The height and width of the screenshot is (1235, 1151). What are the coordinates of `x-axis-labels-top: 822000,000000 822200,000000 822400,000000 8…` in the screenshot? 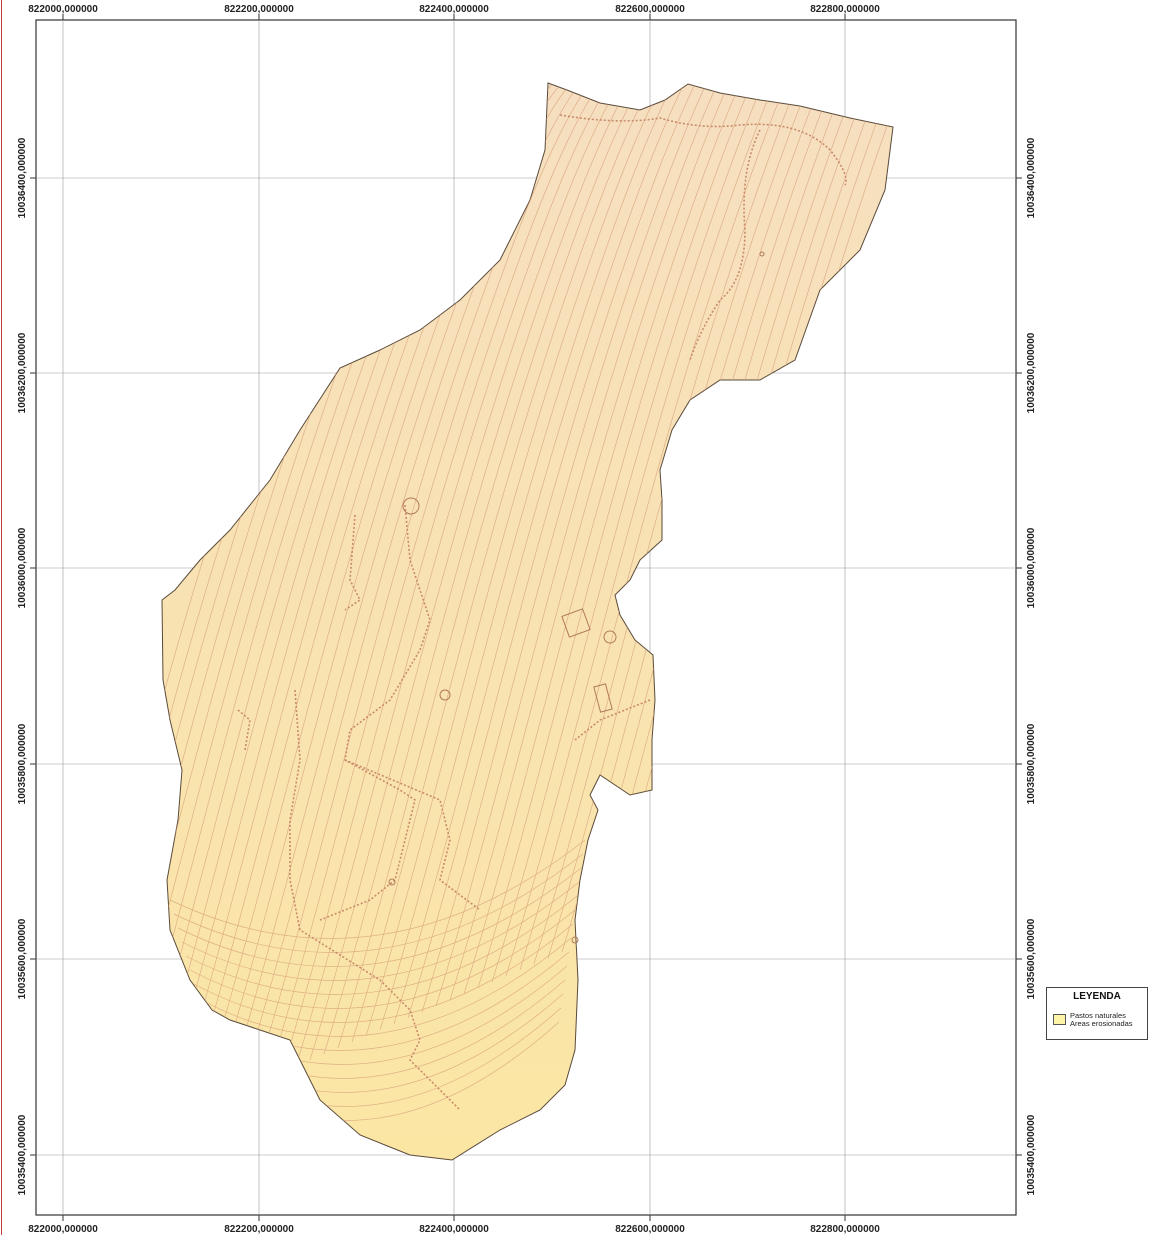 It's located at (454, 9).